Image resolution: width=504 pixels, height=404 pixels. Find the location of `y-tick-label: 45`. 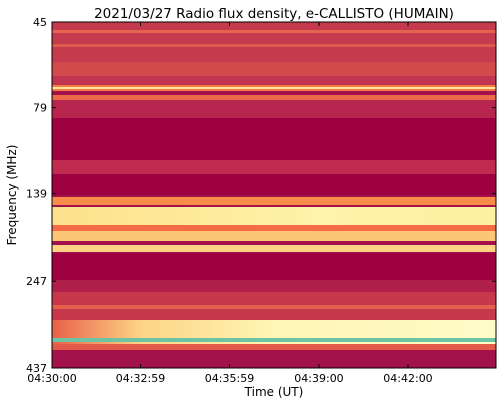

y-tick-label: 45 is located at coordinates (40, 22).